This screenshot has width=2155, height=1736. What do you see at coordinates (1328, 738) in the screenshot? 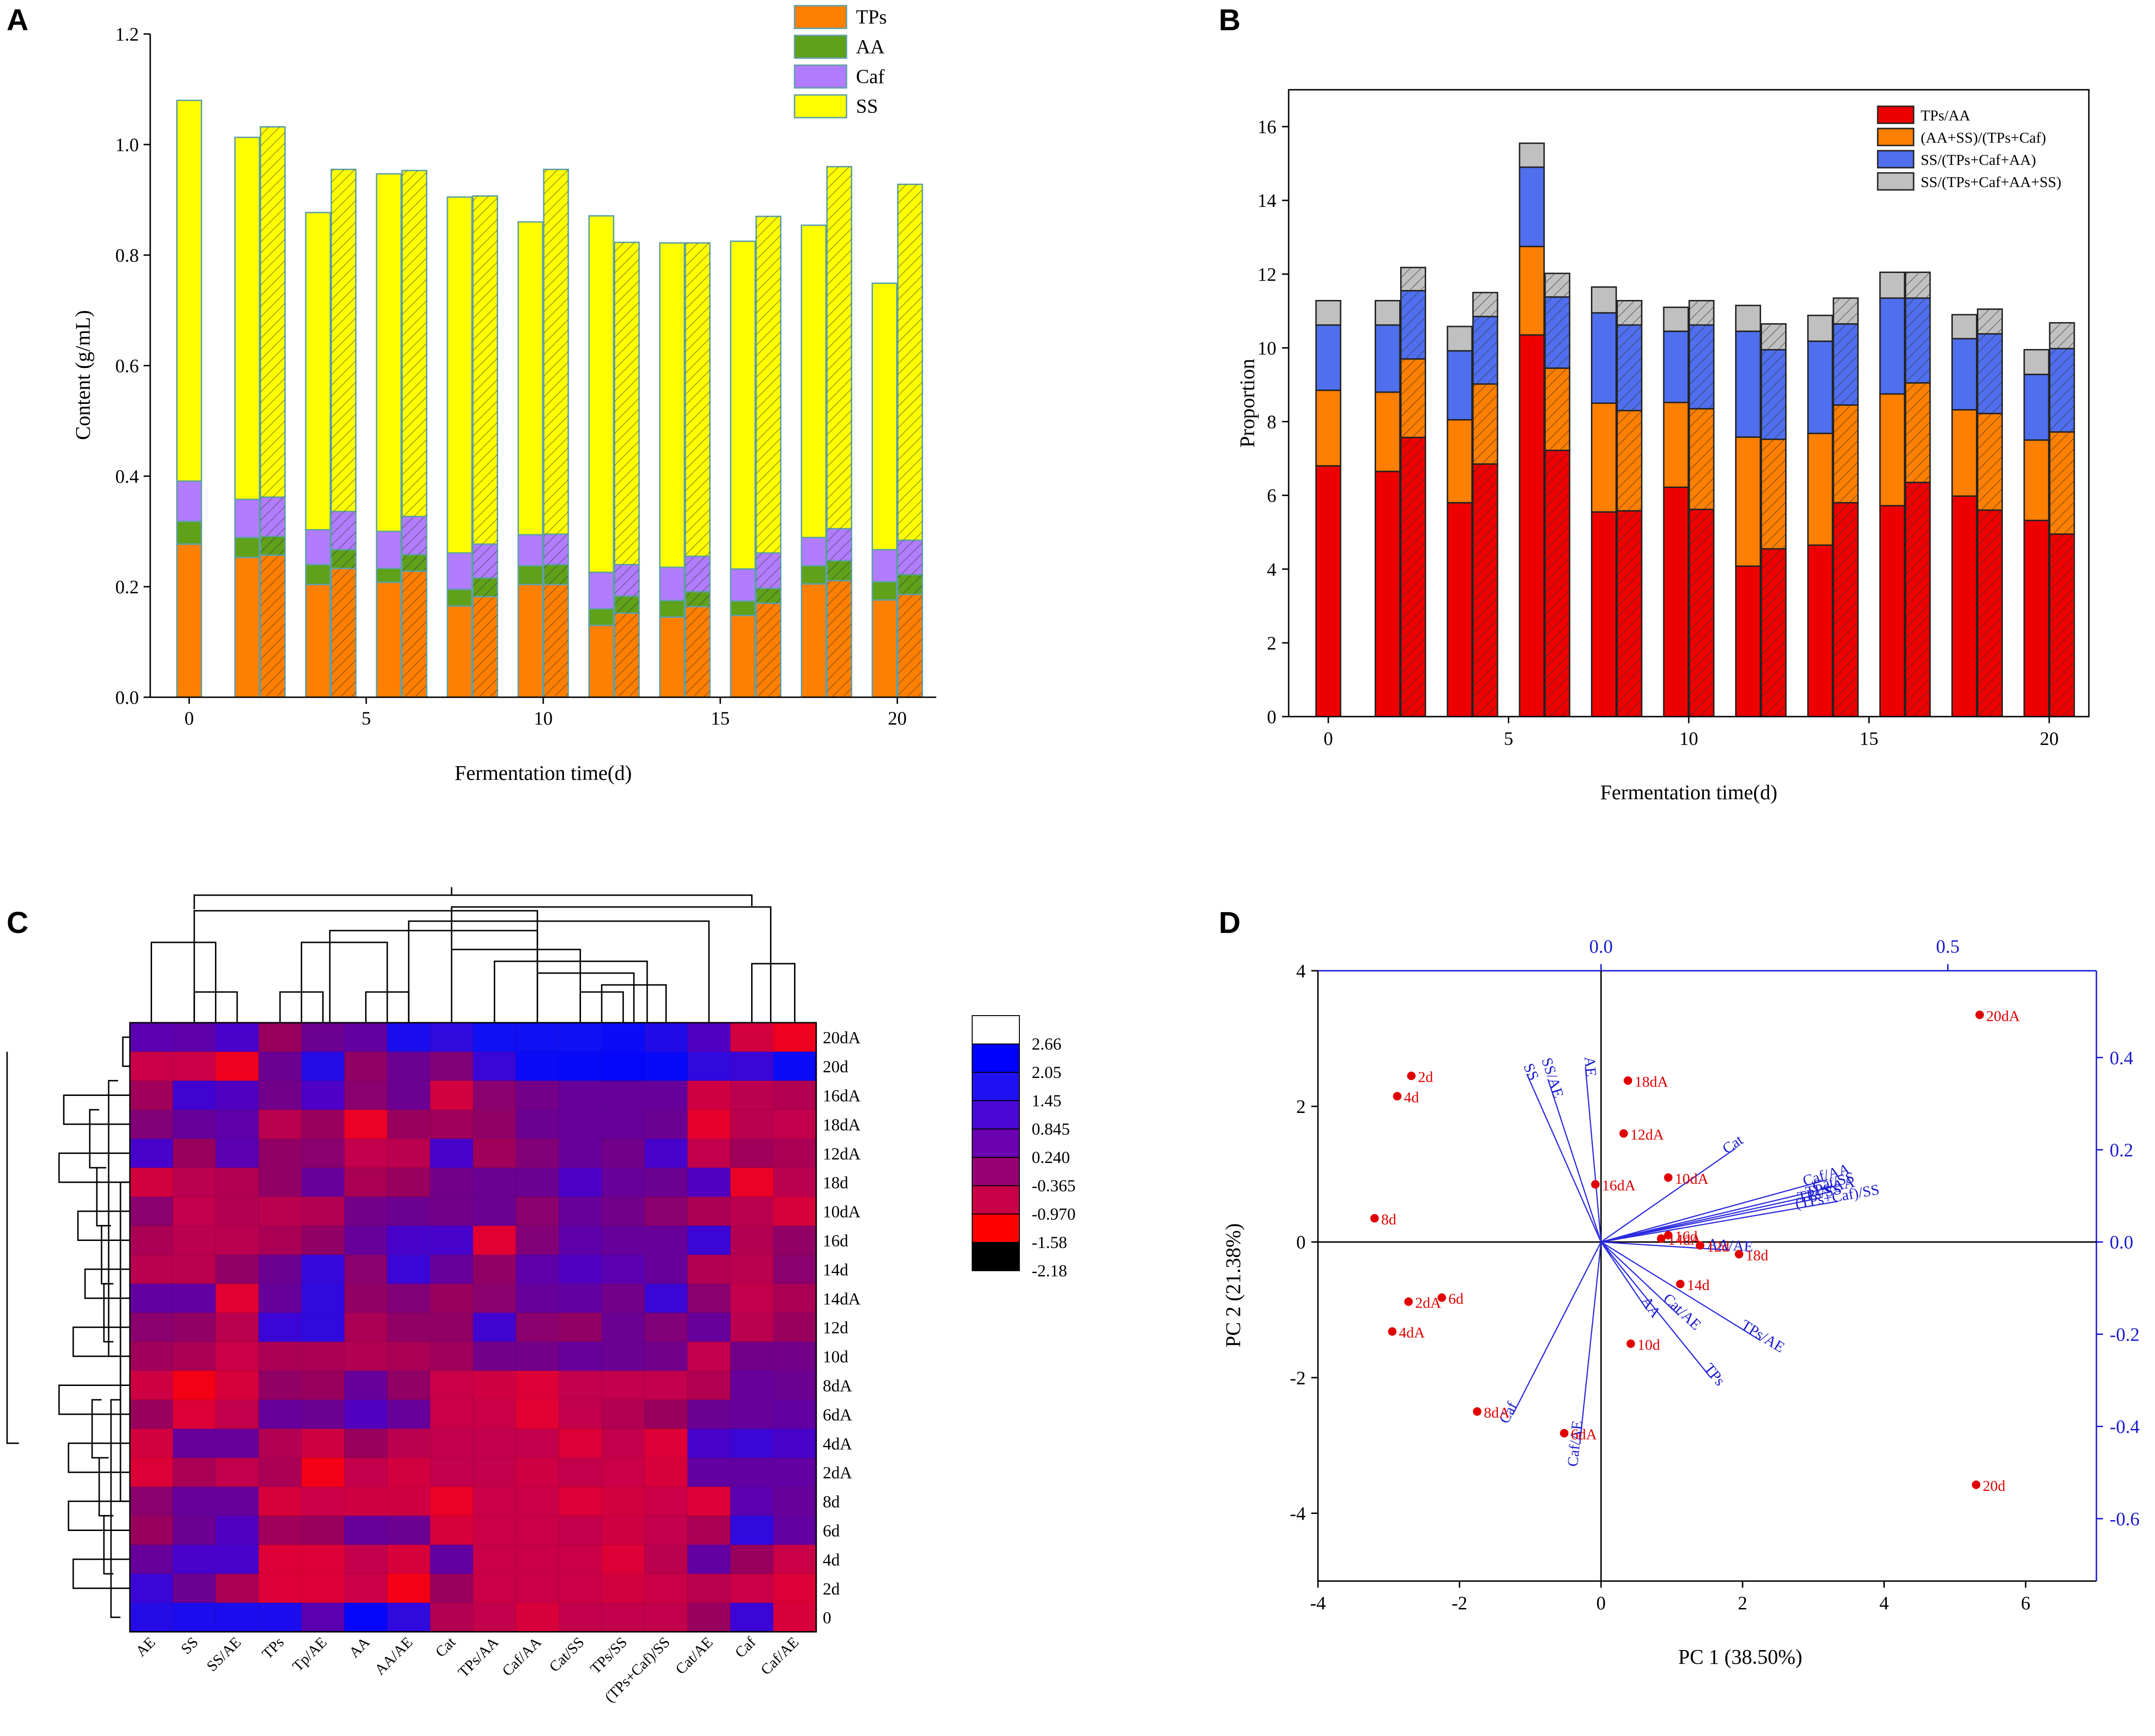
I see `x-tick-label-b: 0` at bounding box center [1328, 738].